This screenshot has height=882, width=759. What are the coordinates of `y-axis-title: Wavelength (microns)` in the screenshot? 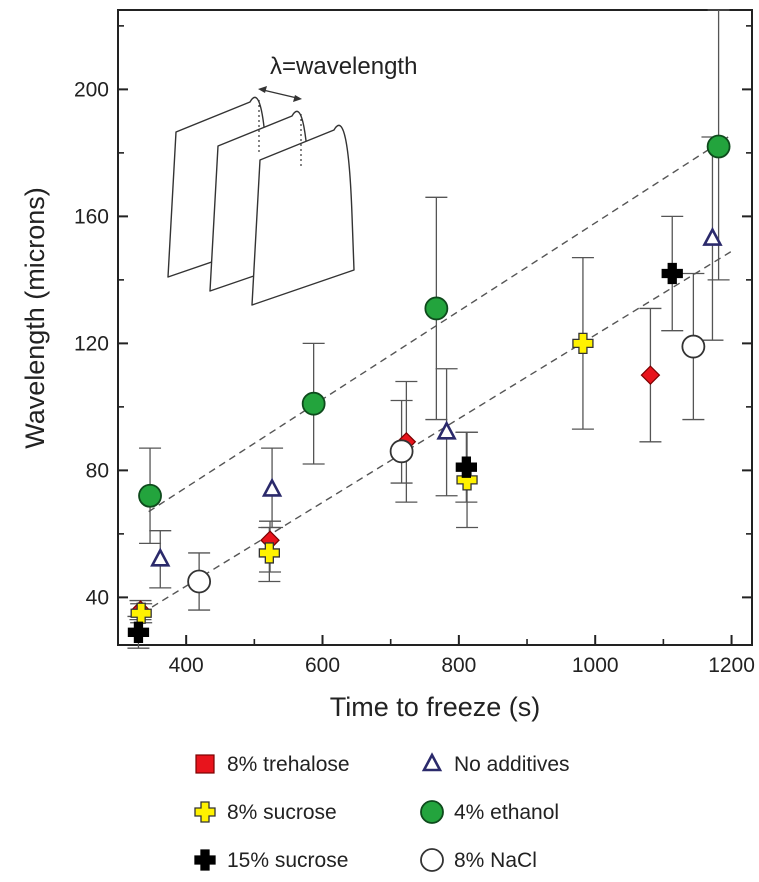 It's located at (35, 318).